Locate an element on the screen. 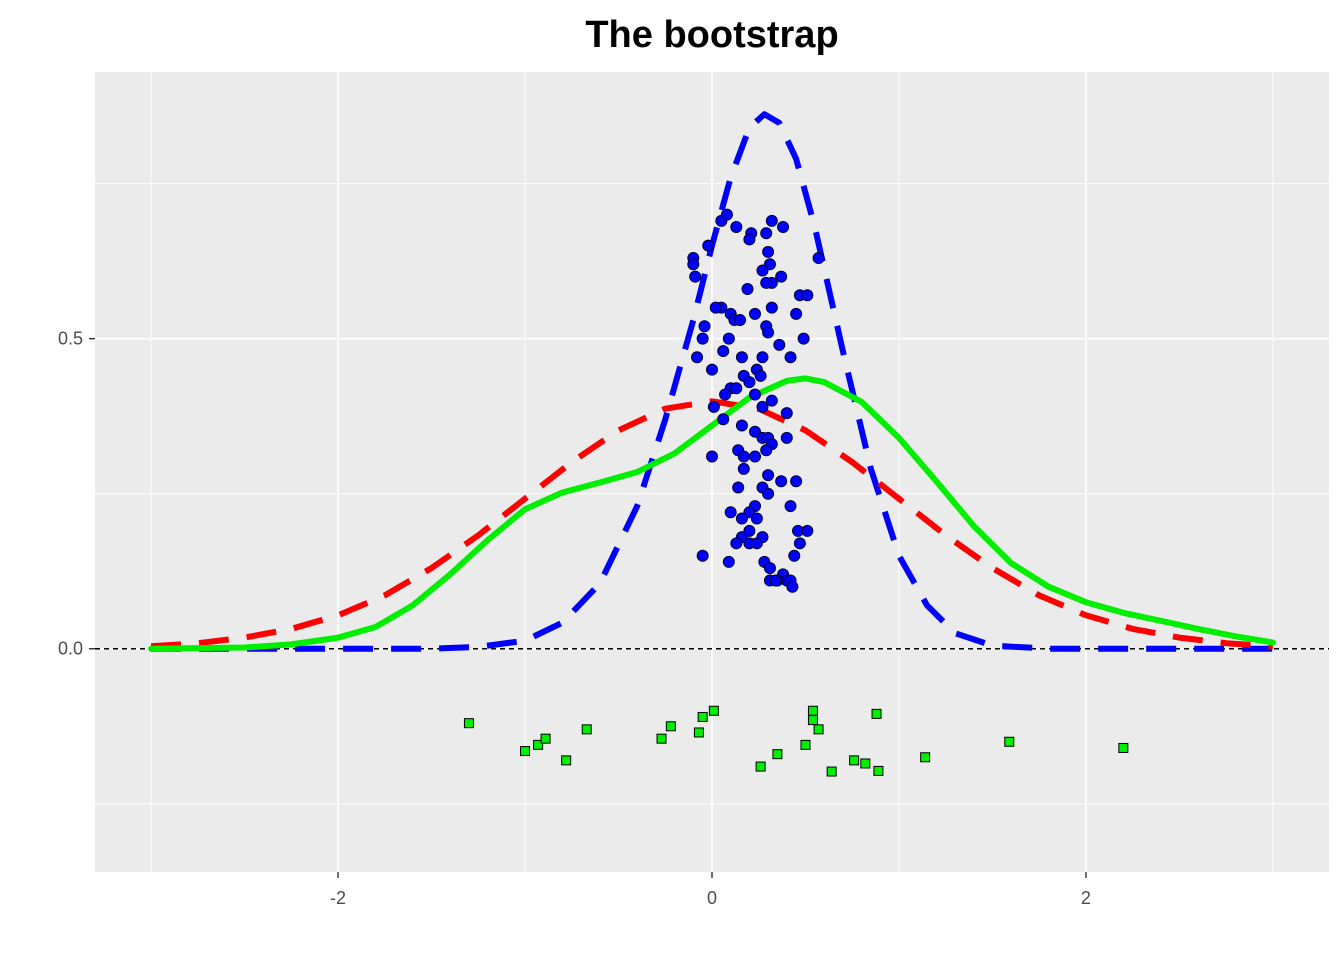 The image size is (1344, 960). x-tick-label: -2 is located at coordinates (338, 898).